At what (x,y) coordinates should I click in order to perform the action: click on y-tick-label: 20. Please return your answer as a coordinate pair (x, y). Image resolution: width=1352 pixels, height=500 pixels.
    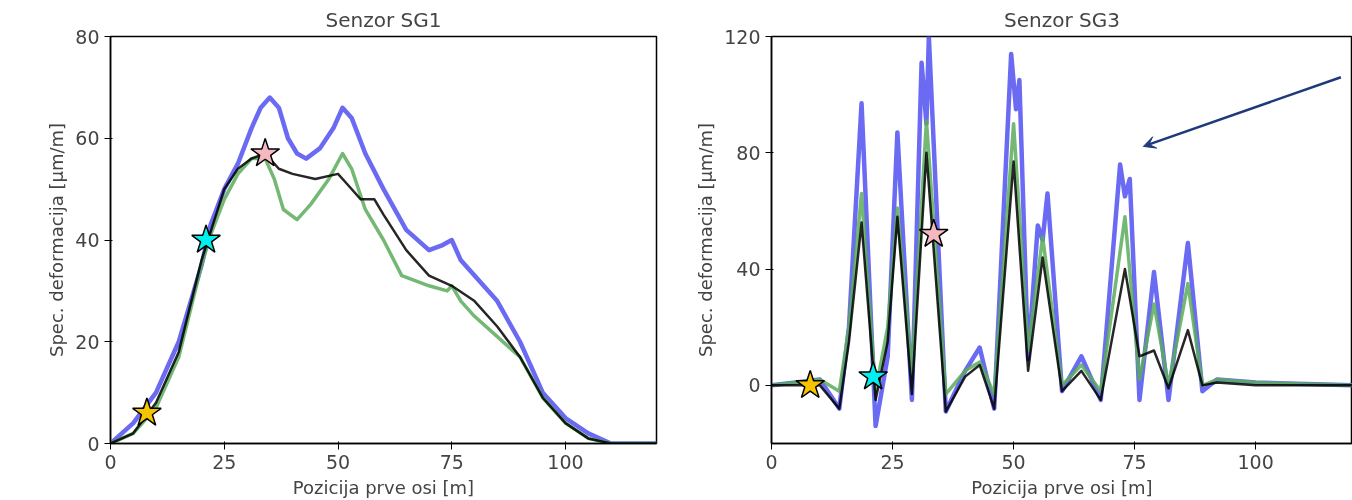
    Looking at the image, I should click on (87, 341).